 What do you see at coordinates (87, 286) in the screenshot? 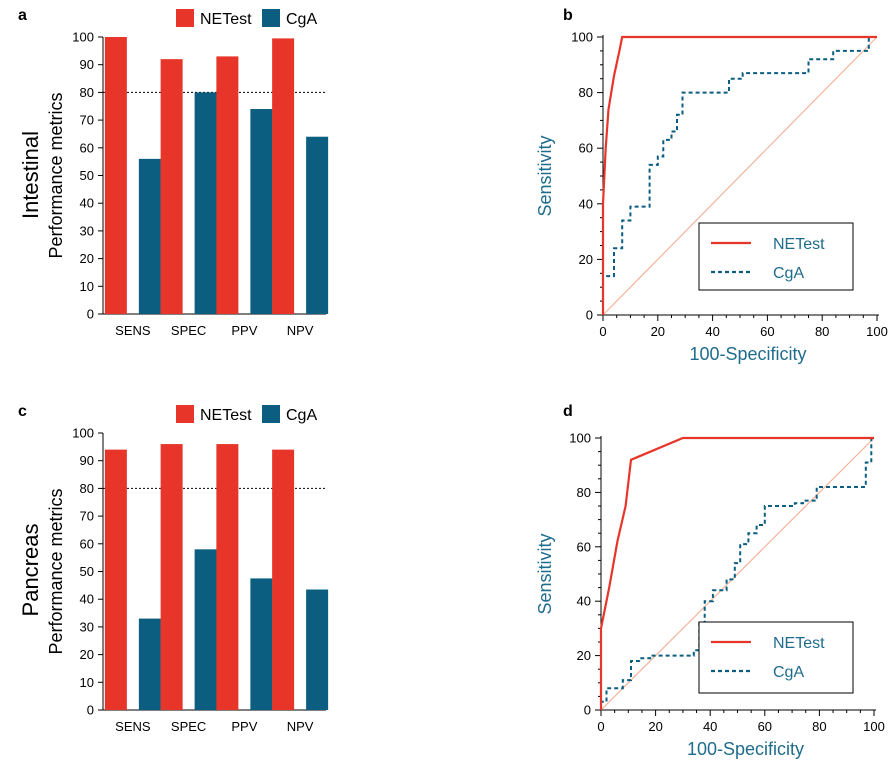
I see `y-tick-label: 10` at bounding box center [87, 286].